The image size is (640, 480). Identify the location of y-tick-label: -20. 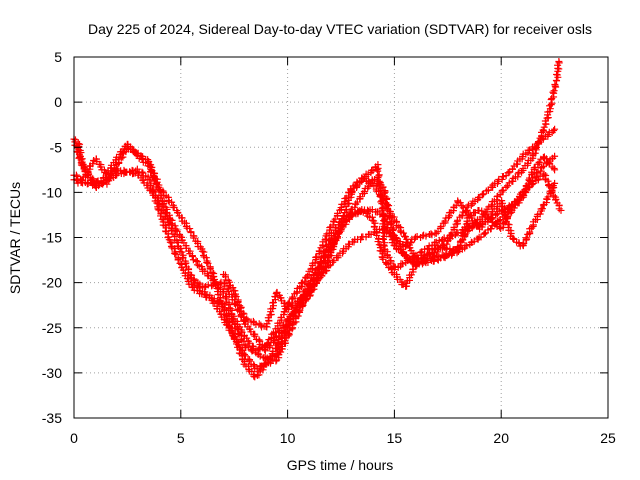
(52, 283).